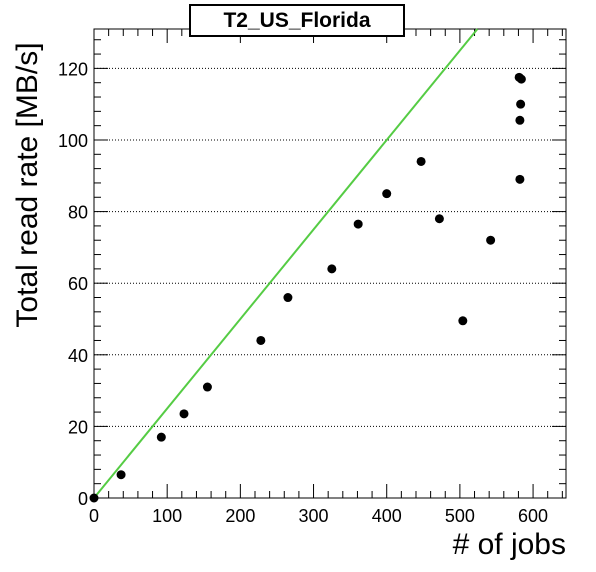  Describe the element at coordinates (94, 516) in the screenshot. I see `x-tick-label: 0` at that location.